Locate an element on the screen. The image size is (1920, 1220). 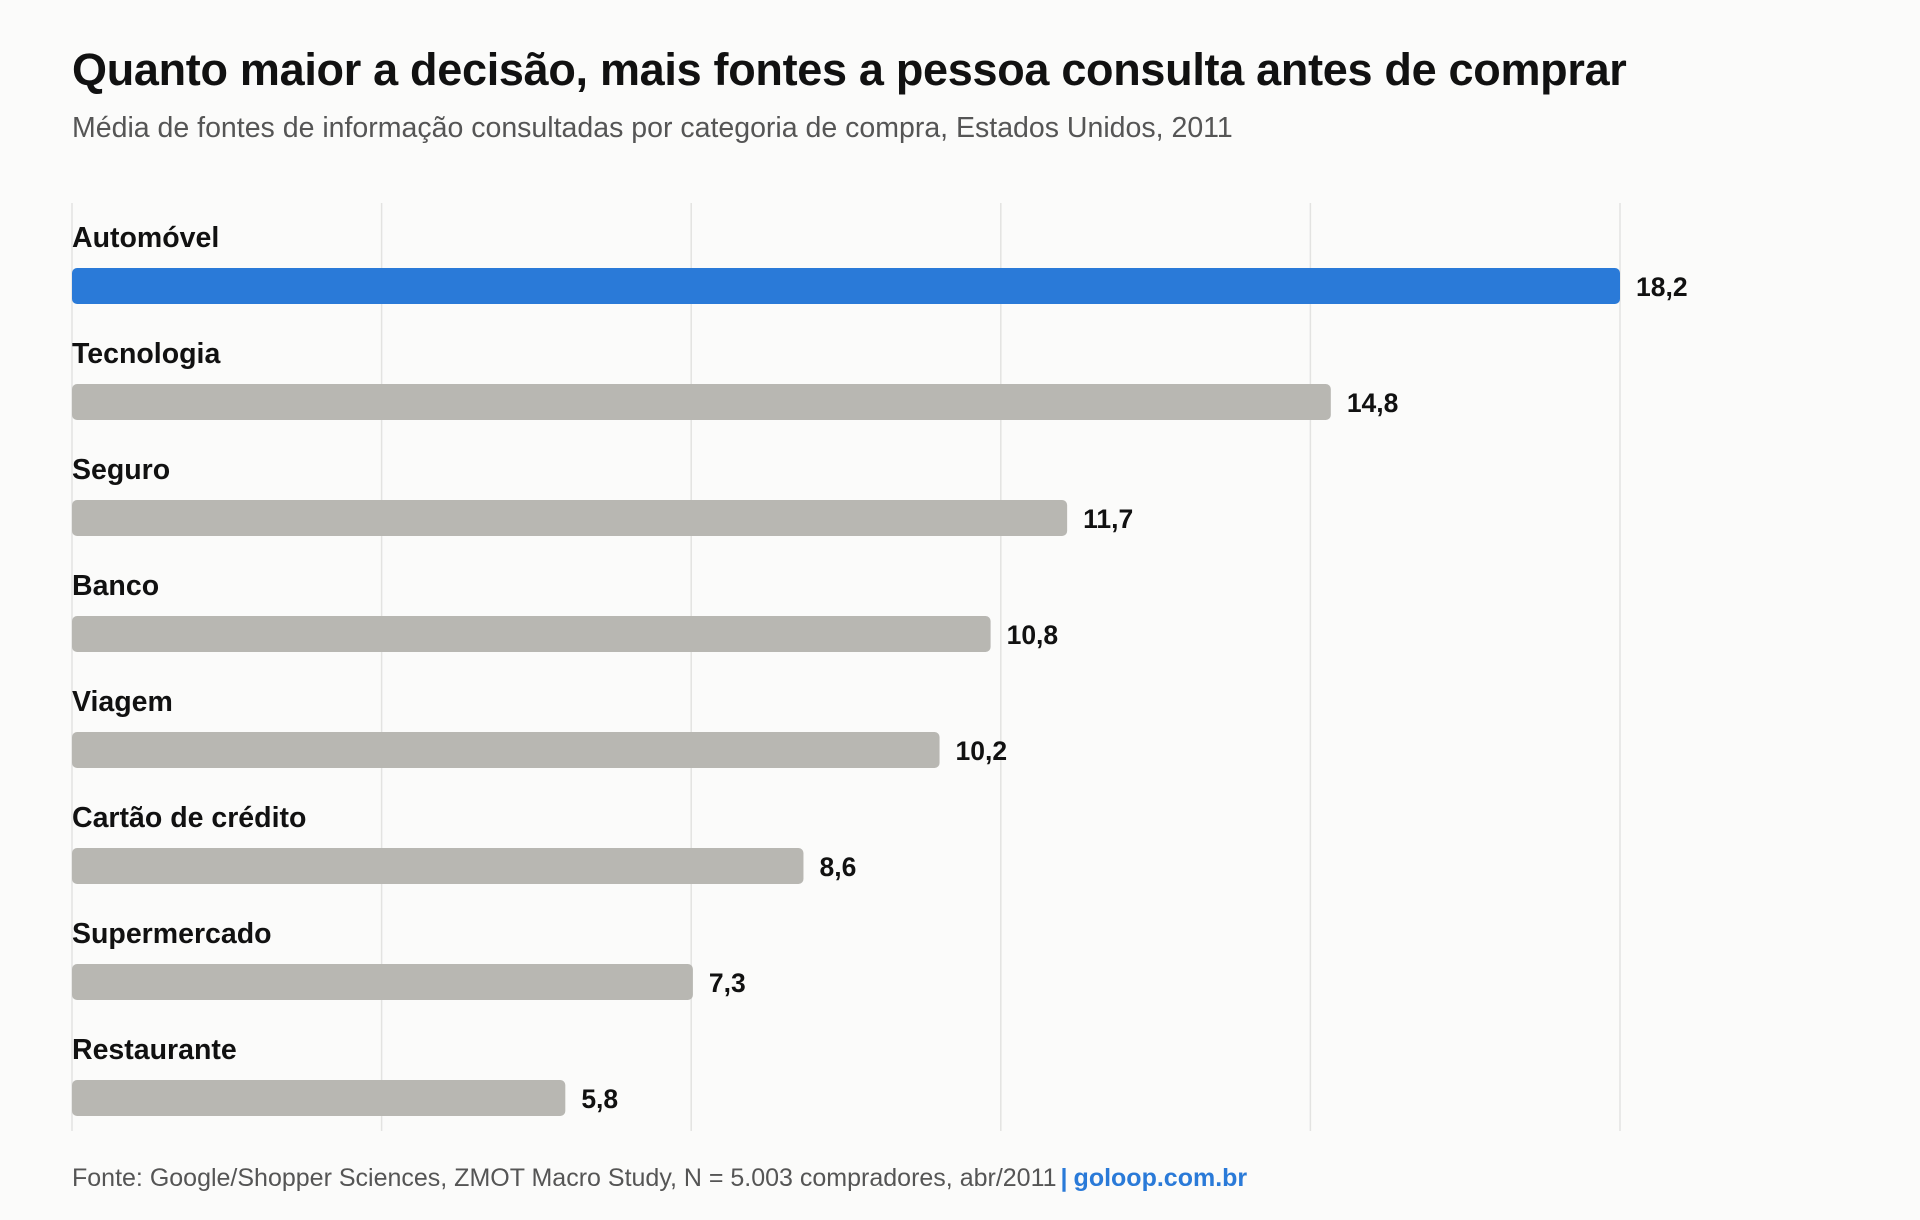
value-label: 5,8 is located at coordinates (599, 1099).